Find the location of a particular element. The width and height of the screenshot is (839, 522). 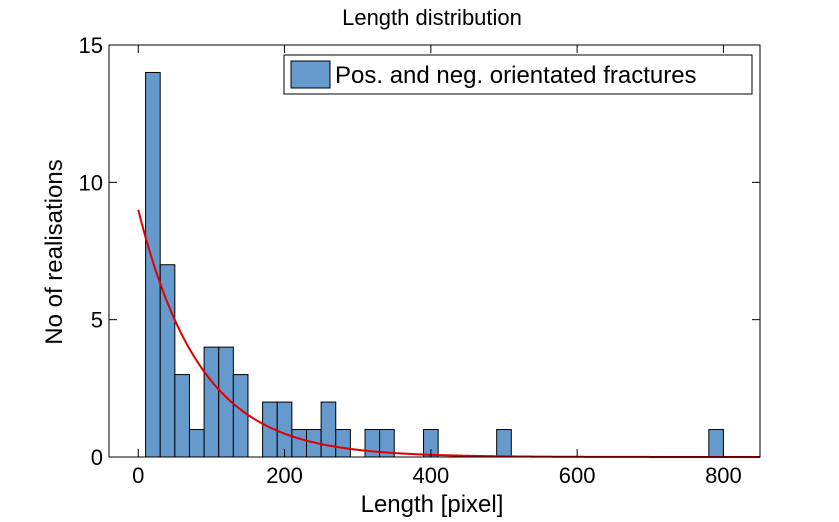

chart-title: Length distribution is located at coordinates (432, 17).